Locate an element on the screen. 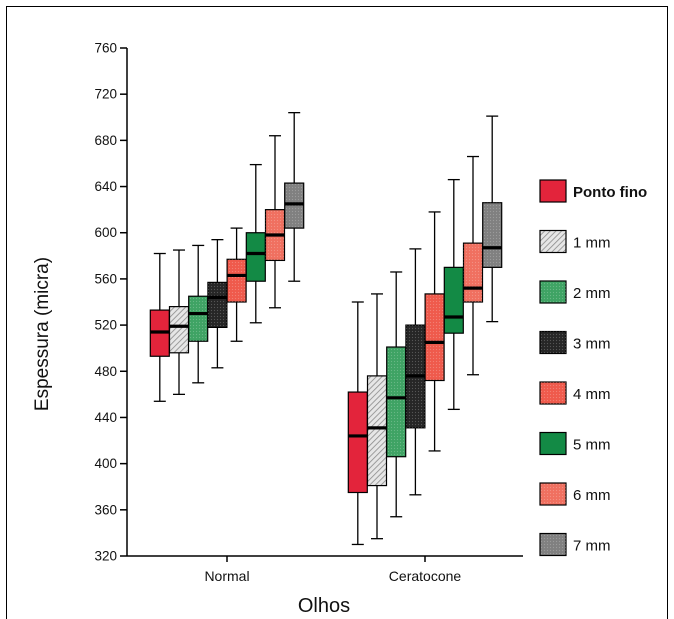  box-3-mm-ceratocone is located at coordinates (415, 372).